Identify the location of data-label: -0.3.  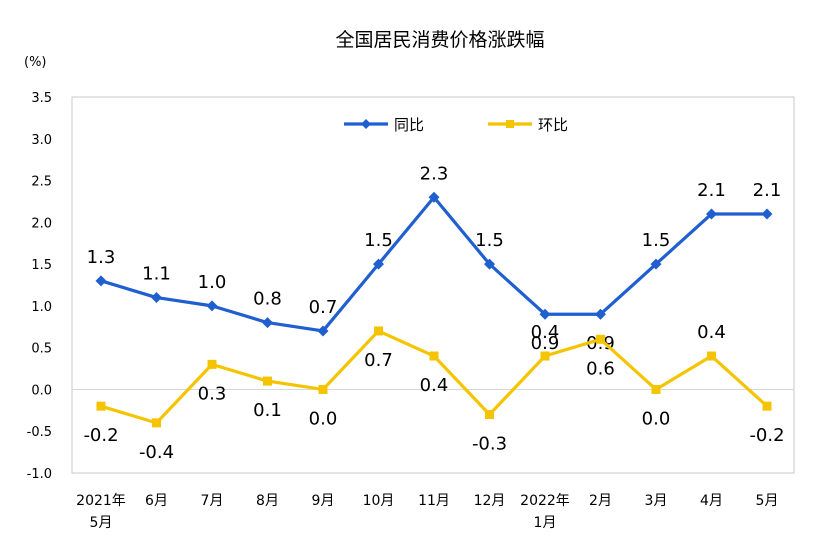
(489, 444).